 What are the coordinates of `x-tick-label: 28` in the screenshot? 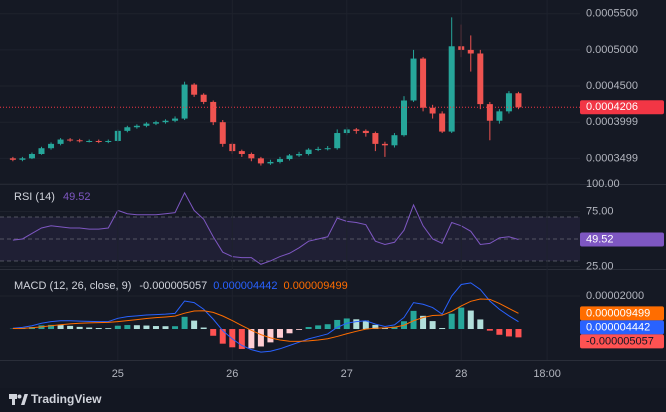 It's located at (461, 374).